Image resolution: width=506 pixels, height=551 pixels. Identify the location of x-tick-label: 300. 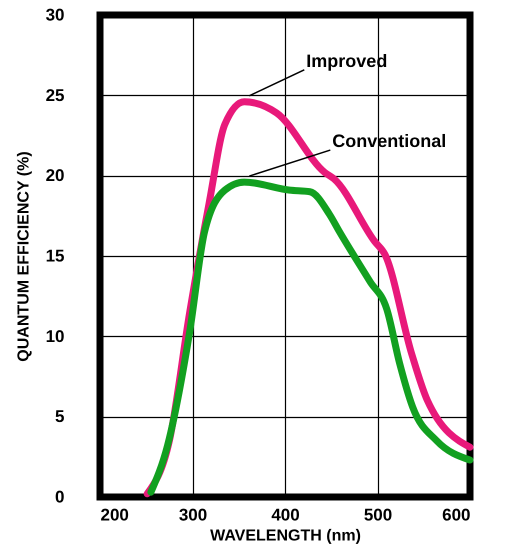
(193, 515).